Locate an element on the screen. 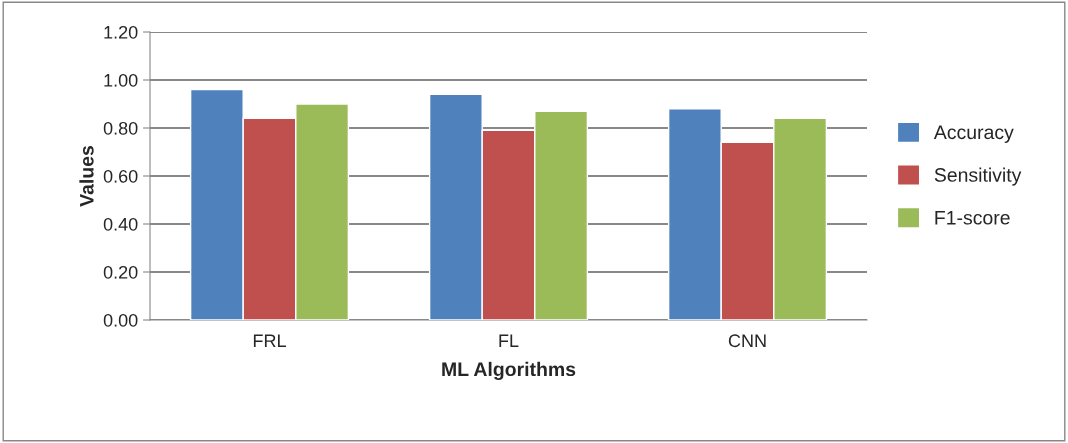 This screenshot has height=443, width=1068. y-tick-label: 0.20 is located at coordinates (120, 272).